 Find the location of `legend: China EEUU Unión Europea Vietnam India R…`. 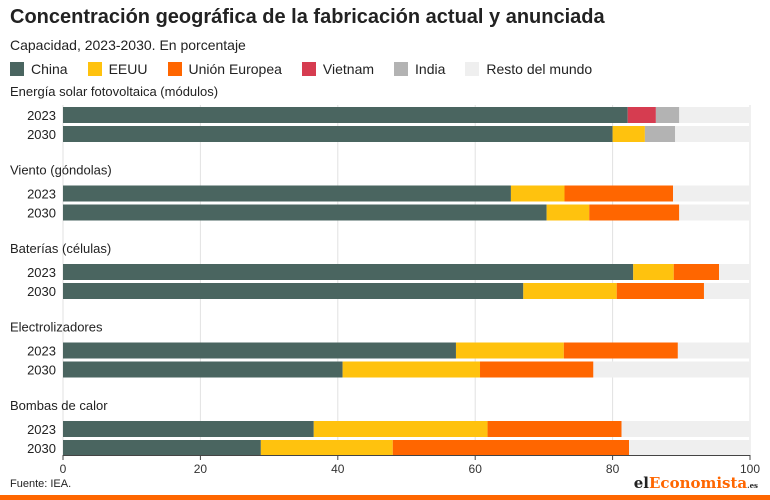

legend: China EEUU Unión Europea Vietnam India R… is located at coordinates (311, 69).